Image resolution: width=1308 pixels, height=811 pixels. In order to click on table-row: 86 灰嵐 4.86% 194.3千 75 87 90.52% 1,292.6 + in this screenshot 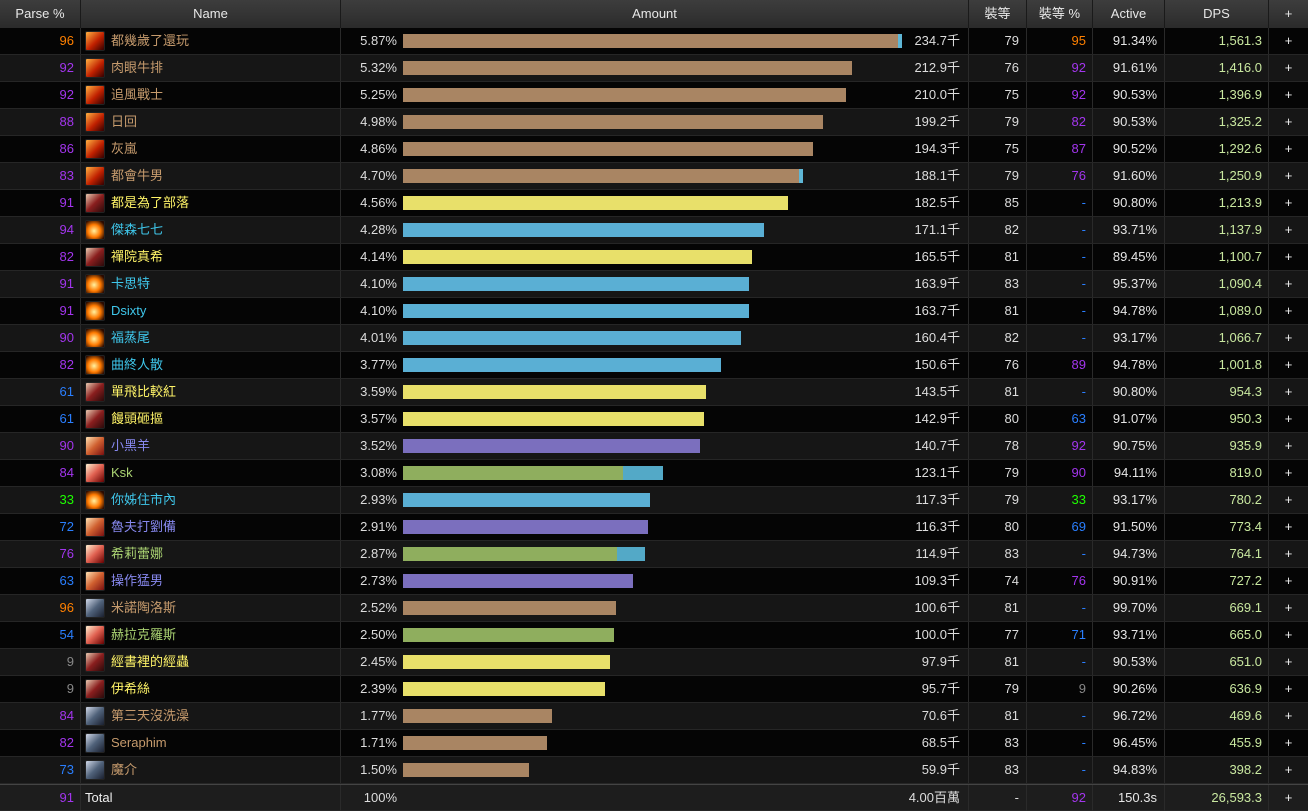, I will do `click(654, 149)`.